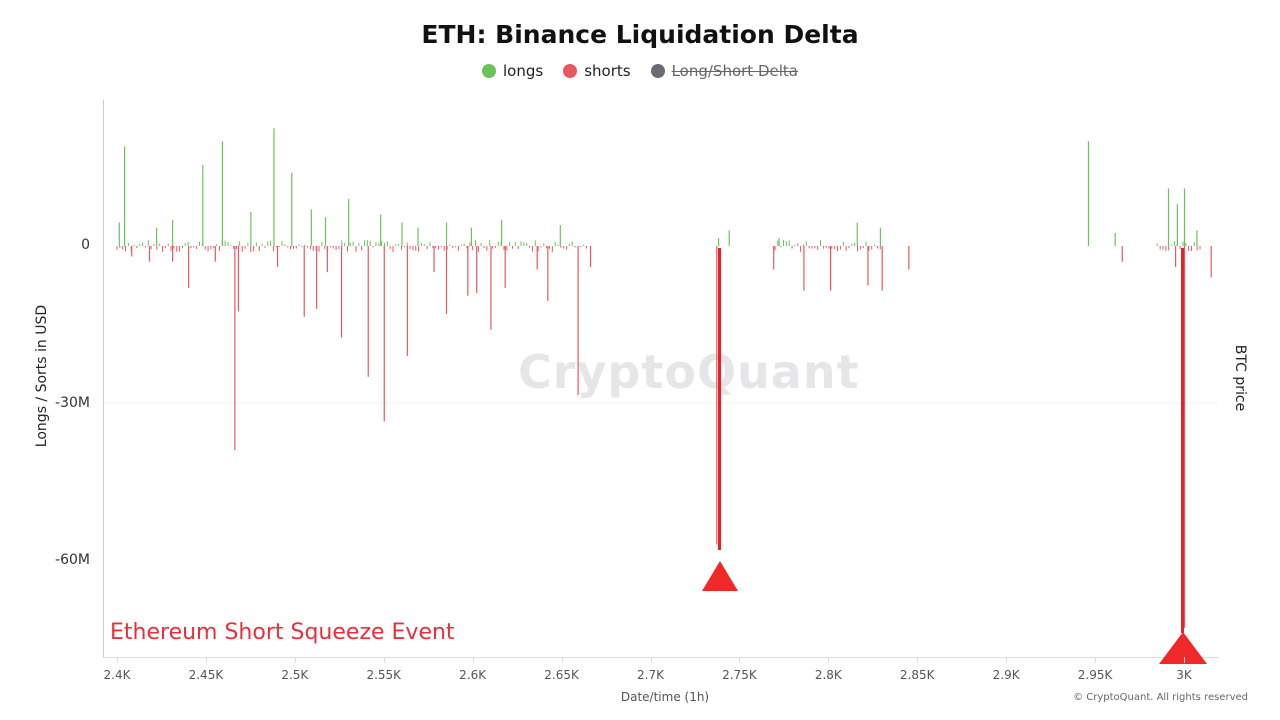 The image size is (1280, 720). Describe the element at coordinates (473, 675) in the screenshot. I see `x-tick: 2.6K` at that location.